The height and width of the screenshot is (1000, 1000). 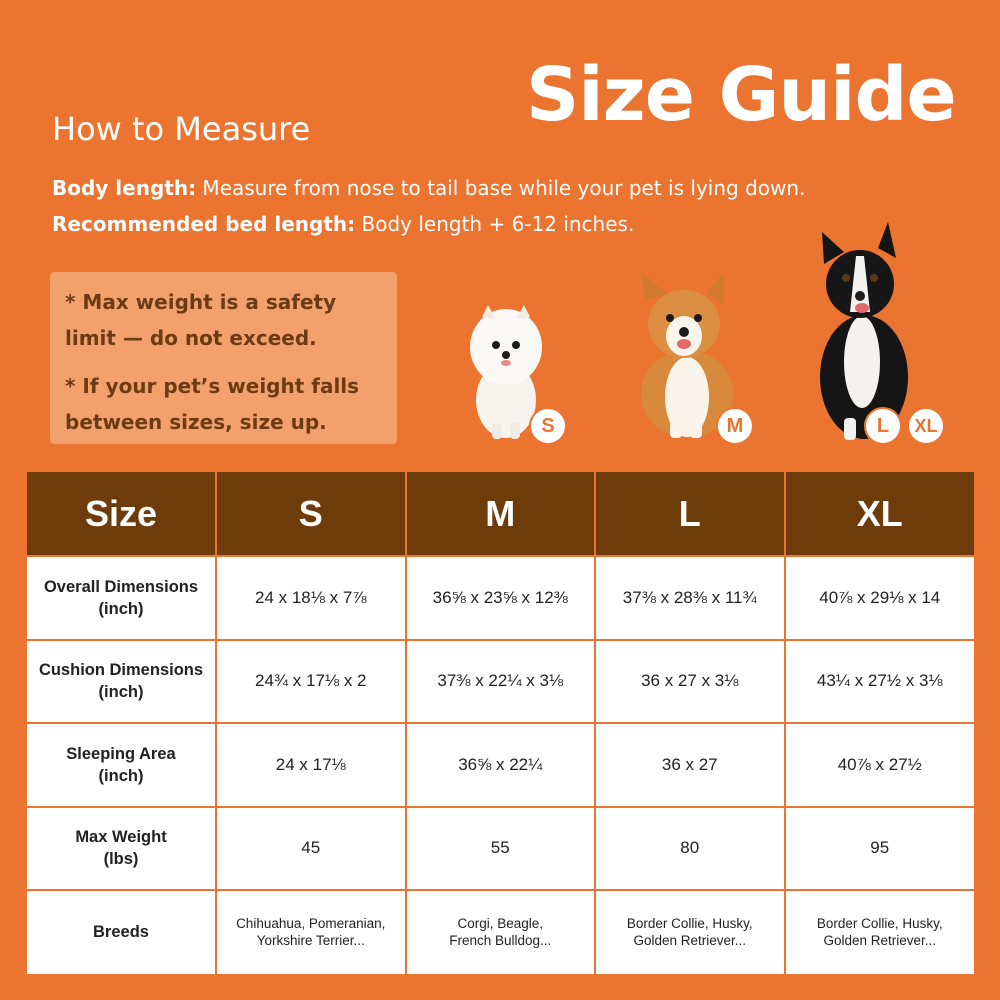 What do you see at coordinates (122, 680) in the screenshot?
I see `row-label-cushion: Cushion Dimensions (inch)` at bounding box center [122, 680].